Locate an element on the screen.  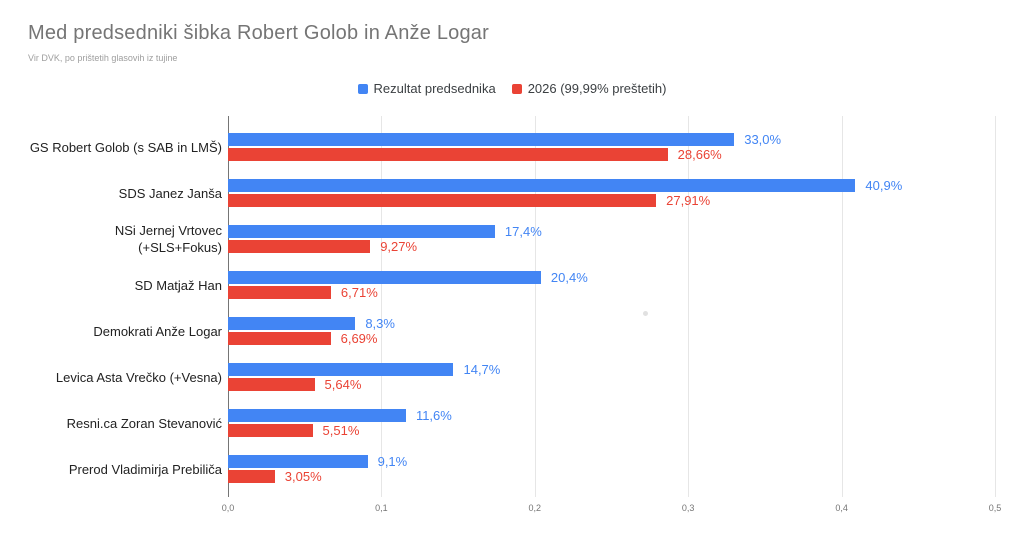
bar-line: 28,66% is located at coordinates (611, 154).